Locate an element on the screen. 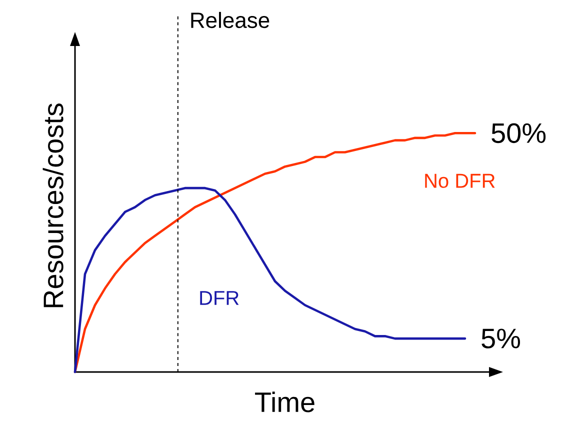 The width and height of the screenshot is (584, 443). x-axis-title: Time is located at coordinates (284, 402).